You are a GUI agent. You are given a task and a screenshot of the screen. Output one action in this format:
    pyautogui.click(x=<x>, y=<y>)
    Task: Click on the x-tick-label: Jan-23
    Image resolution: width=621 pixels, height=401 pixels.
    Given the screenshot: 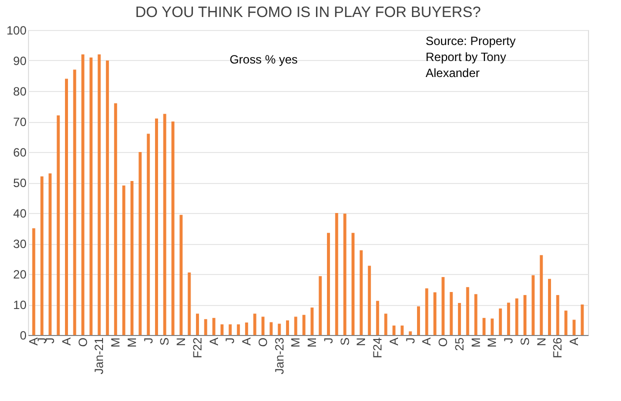 What is the action you would take?
    pyautogui.click(x=279, y=355)
    